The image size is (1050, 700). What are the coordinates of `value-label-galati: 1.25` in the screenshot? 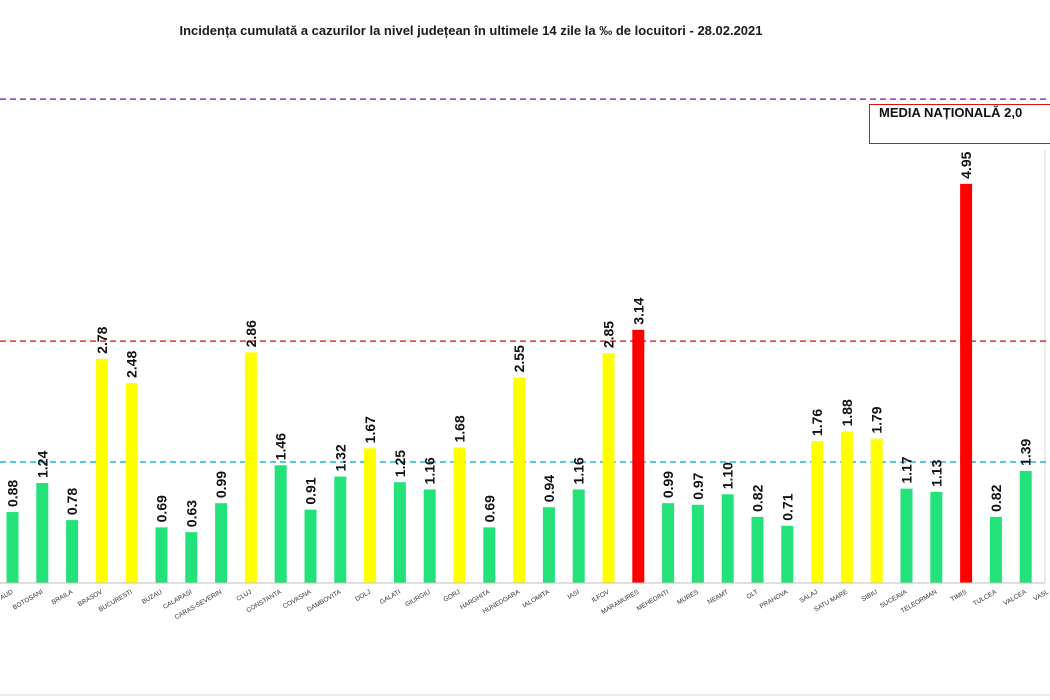 It's located at (400, 463).